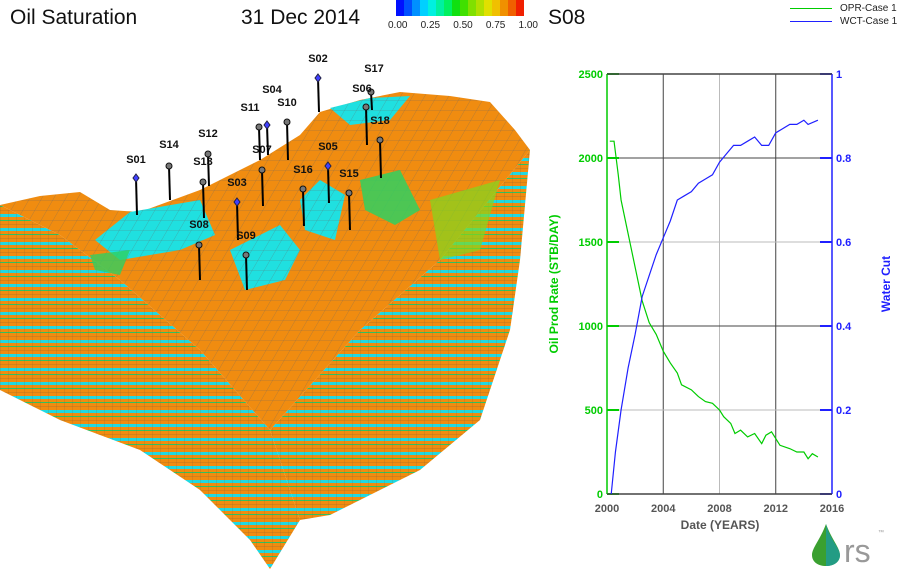 Image resolution: width=900 pixels, height=572 pixels. Describe the element at coordinates (398, 25) in the screenshot. I see `scale-label: 0.00` at that location.